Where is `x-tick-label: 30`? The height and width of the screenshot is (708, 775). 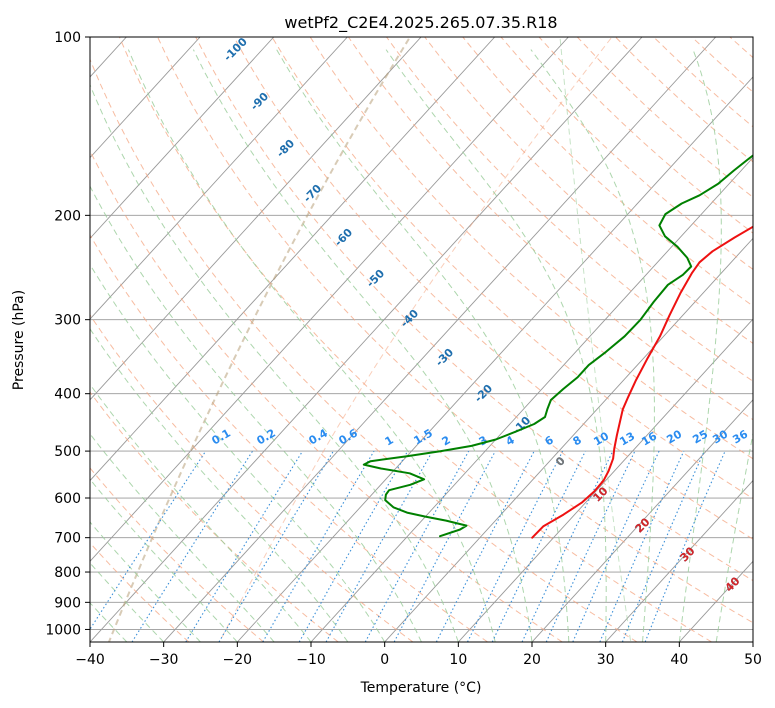 x-tick-label: 30 is located at coordinates (606, 660).